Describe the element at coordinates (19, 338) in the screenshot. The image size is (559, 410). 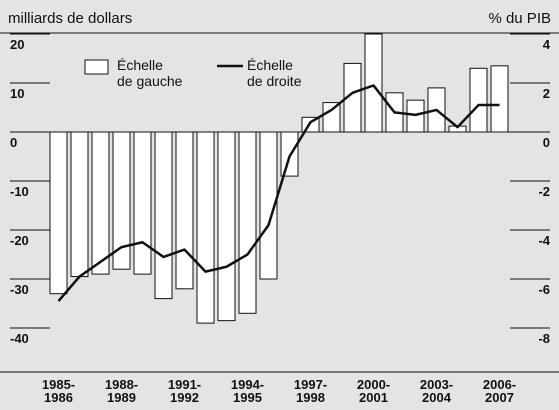
I see `y-tick-label: -40` at that location.